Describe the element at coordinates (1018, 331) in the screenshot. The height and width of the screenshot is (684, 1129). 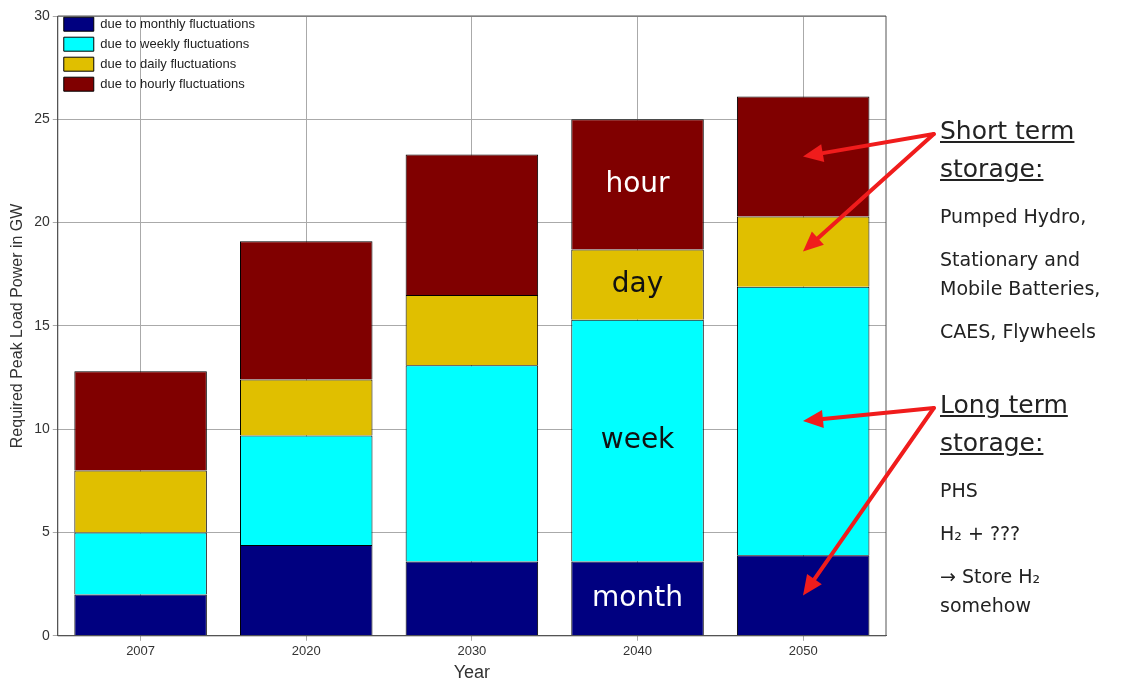
I see `text: CAES, Flywheels` at that location.